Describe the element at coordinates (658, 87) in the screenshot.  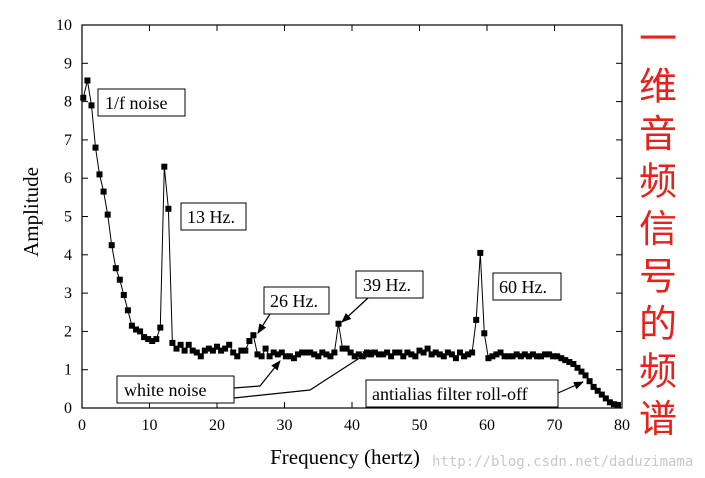
I see `side-caption-char: 维` at that location.